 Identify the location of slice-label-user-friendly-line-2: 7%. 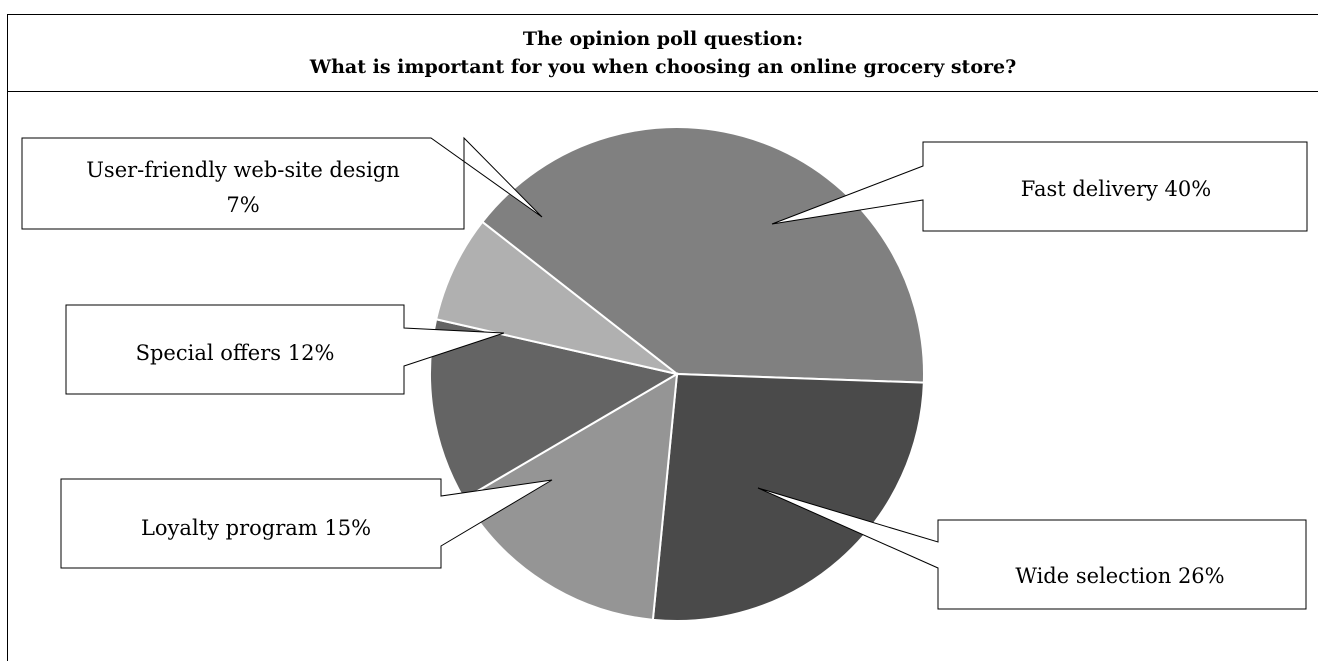
(242, 205).